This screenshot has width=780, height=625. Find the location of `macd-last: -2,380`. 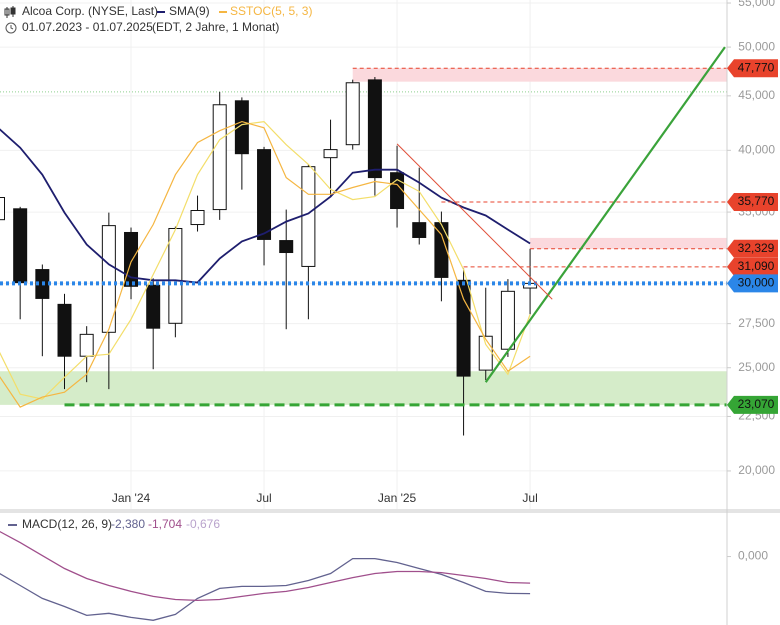

macd-last: -2,380 is located at coordinates (128, 524).